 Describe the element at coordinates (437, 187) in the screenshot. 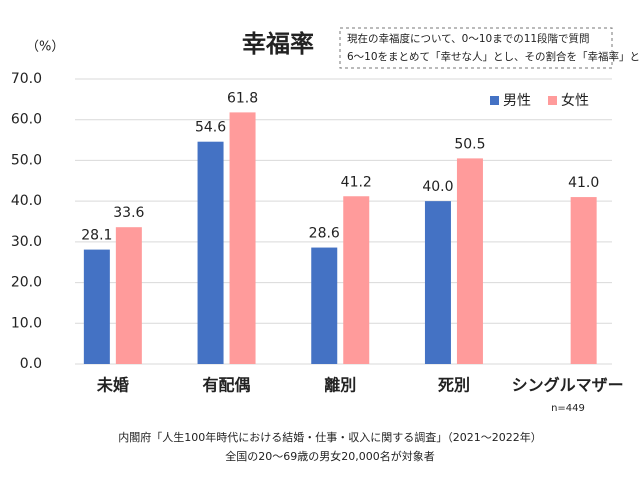

I see `value-label: 40.0` at that location.